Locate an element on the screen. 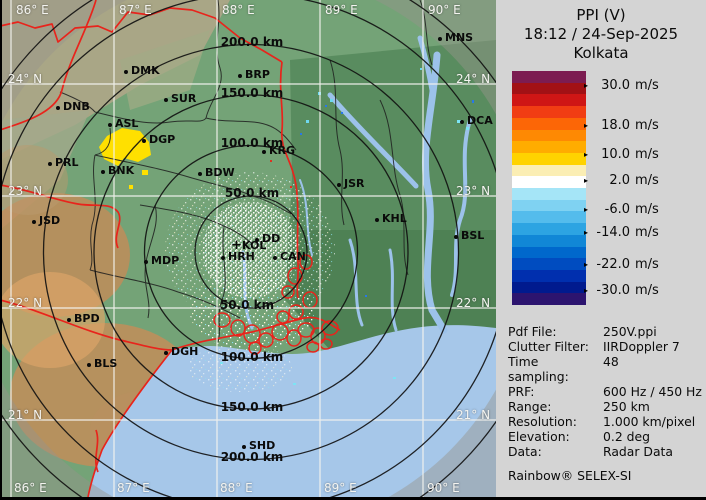  station-label: BPD is located at coordinates (87, 318).